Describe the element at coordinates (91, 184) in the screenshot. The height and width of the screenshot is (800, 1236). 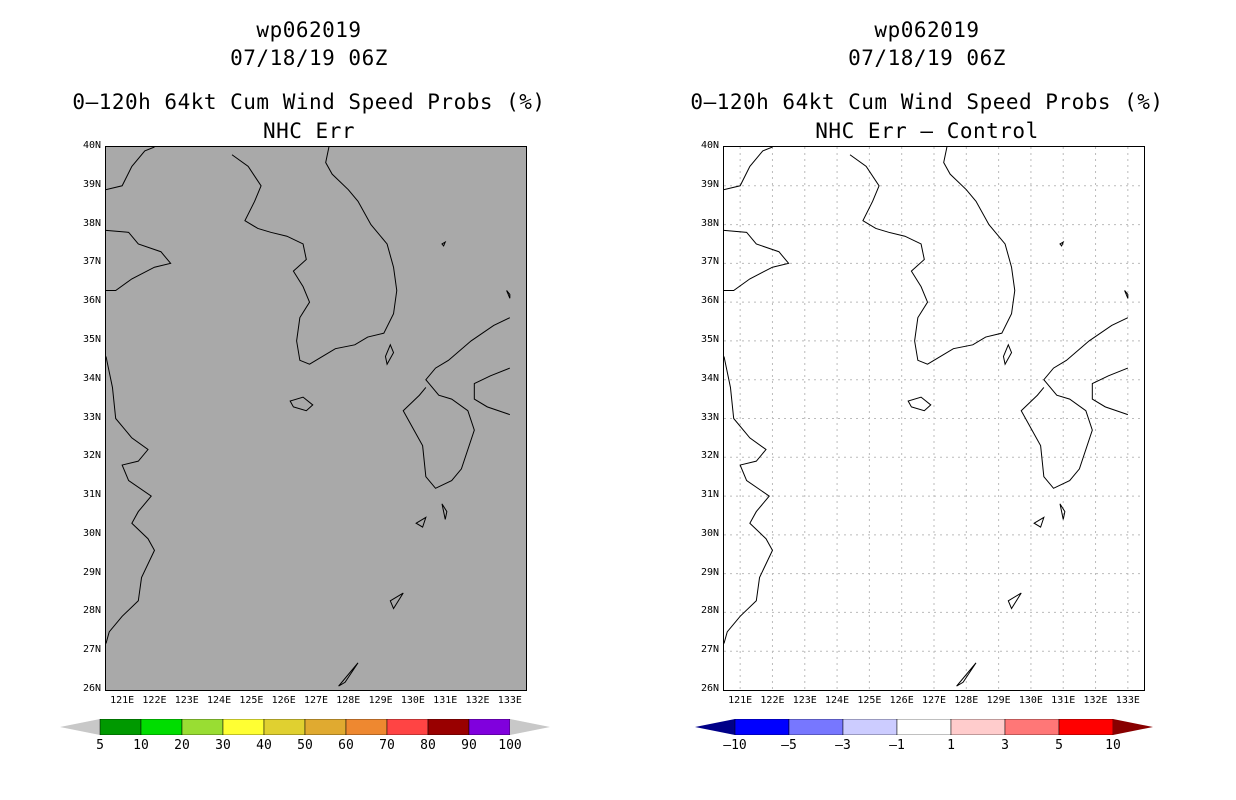
I see `latitude-label: 39N` at that location.